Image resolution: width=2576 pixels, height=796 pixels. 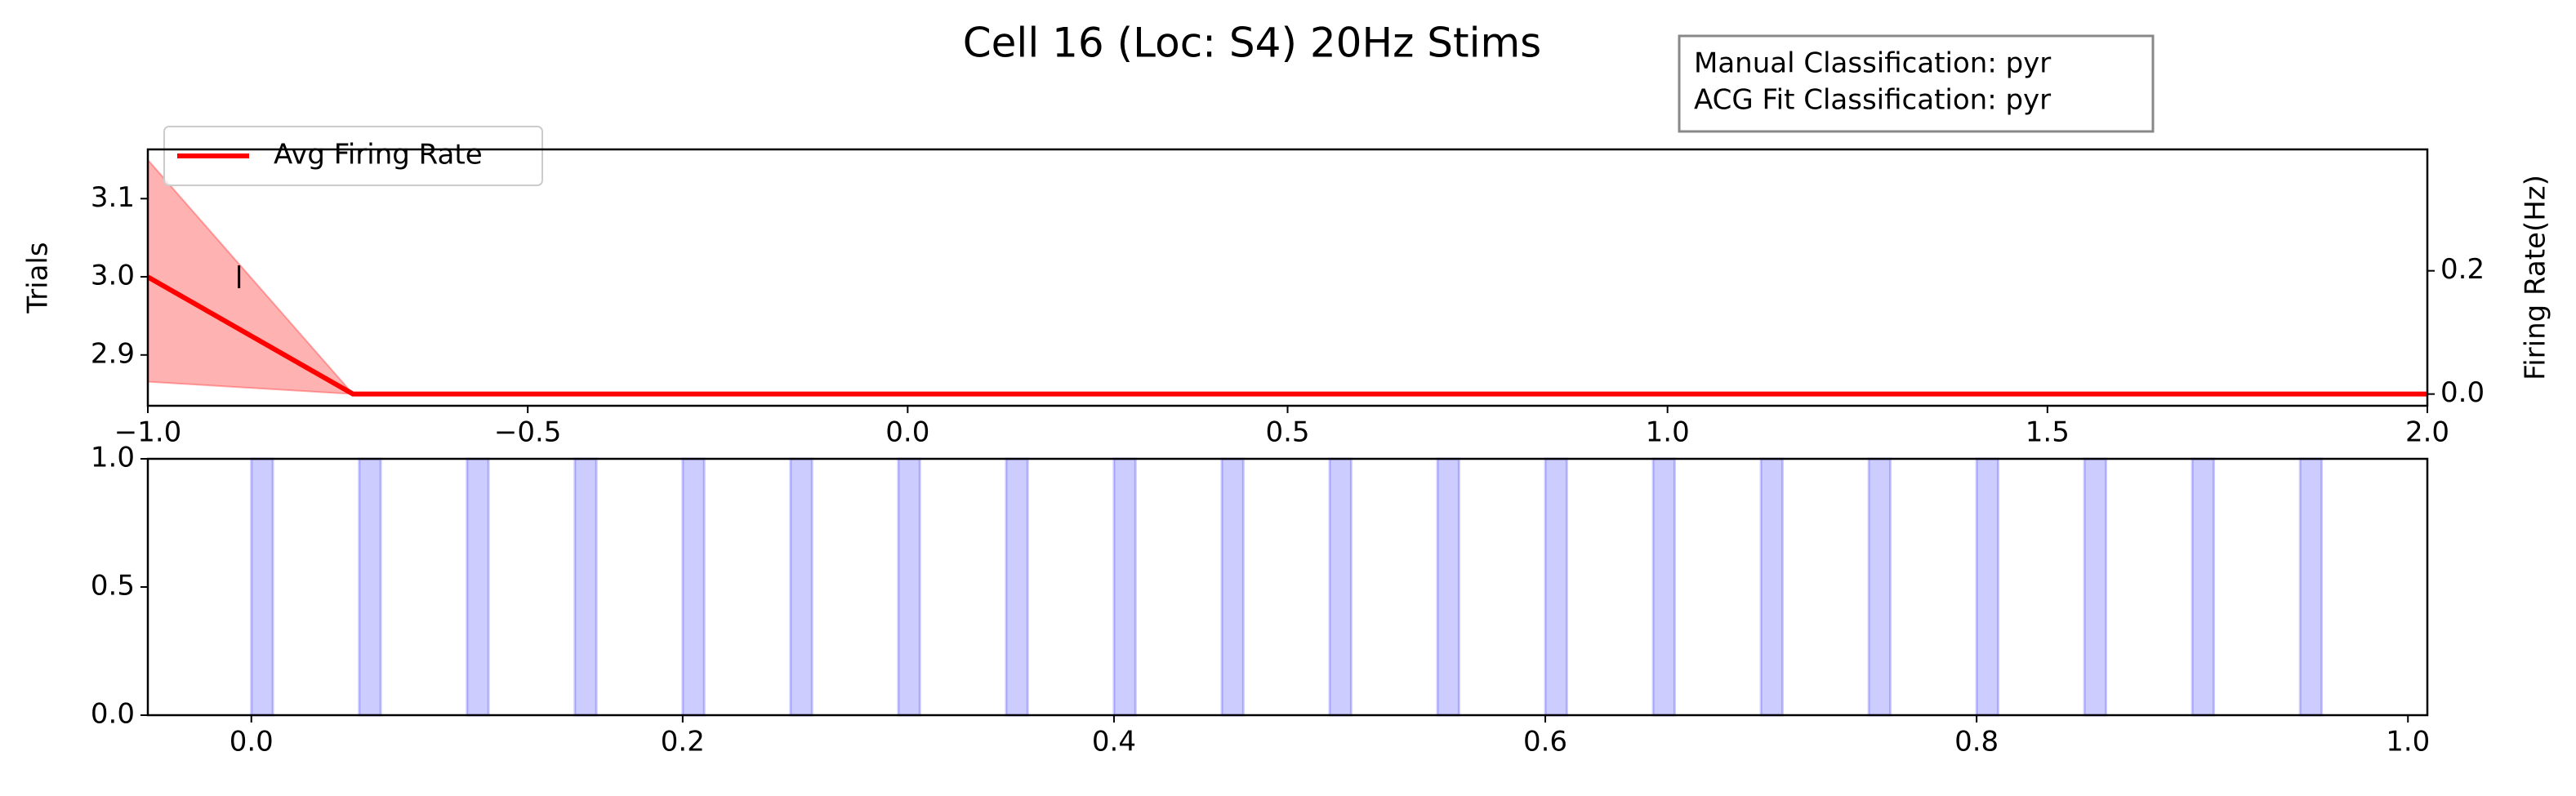 What do you see at coordinates (113, 586) in the screenshot?
I see `y-tick-label: 0.5` at bounding box center [113, 586].